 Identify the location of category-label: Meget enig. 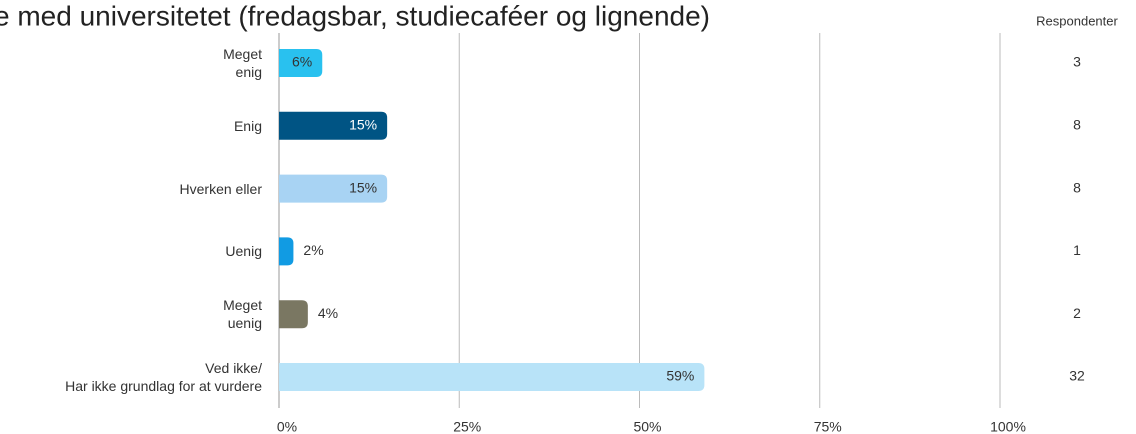
(242, 63).